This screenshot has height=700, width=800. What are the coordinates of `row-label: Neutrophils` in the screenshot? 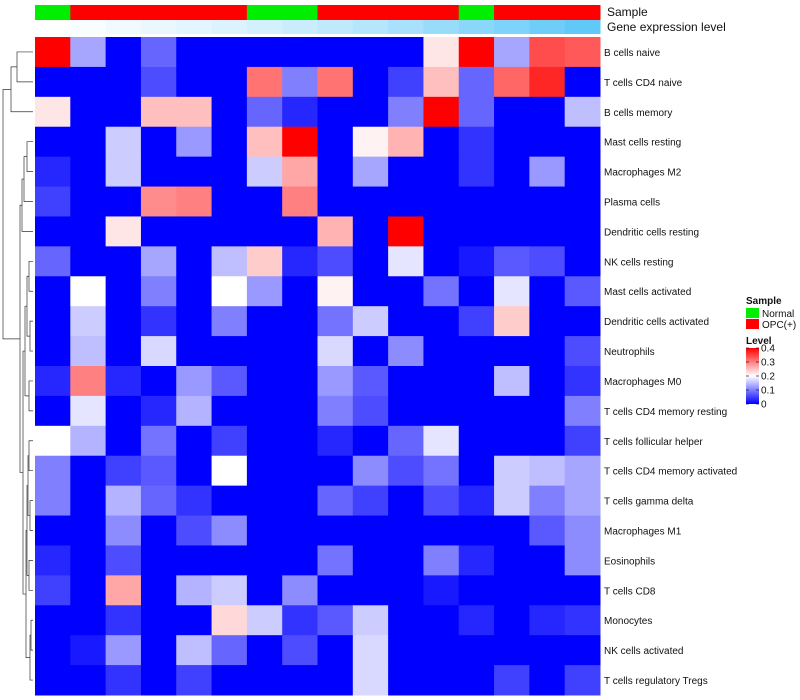 It's located at (629, 352).